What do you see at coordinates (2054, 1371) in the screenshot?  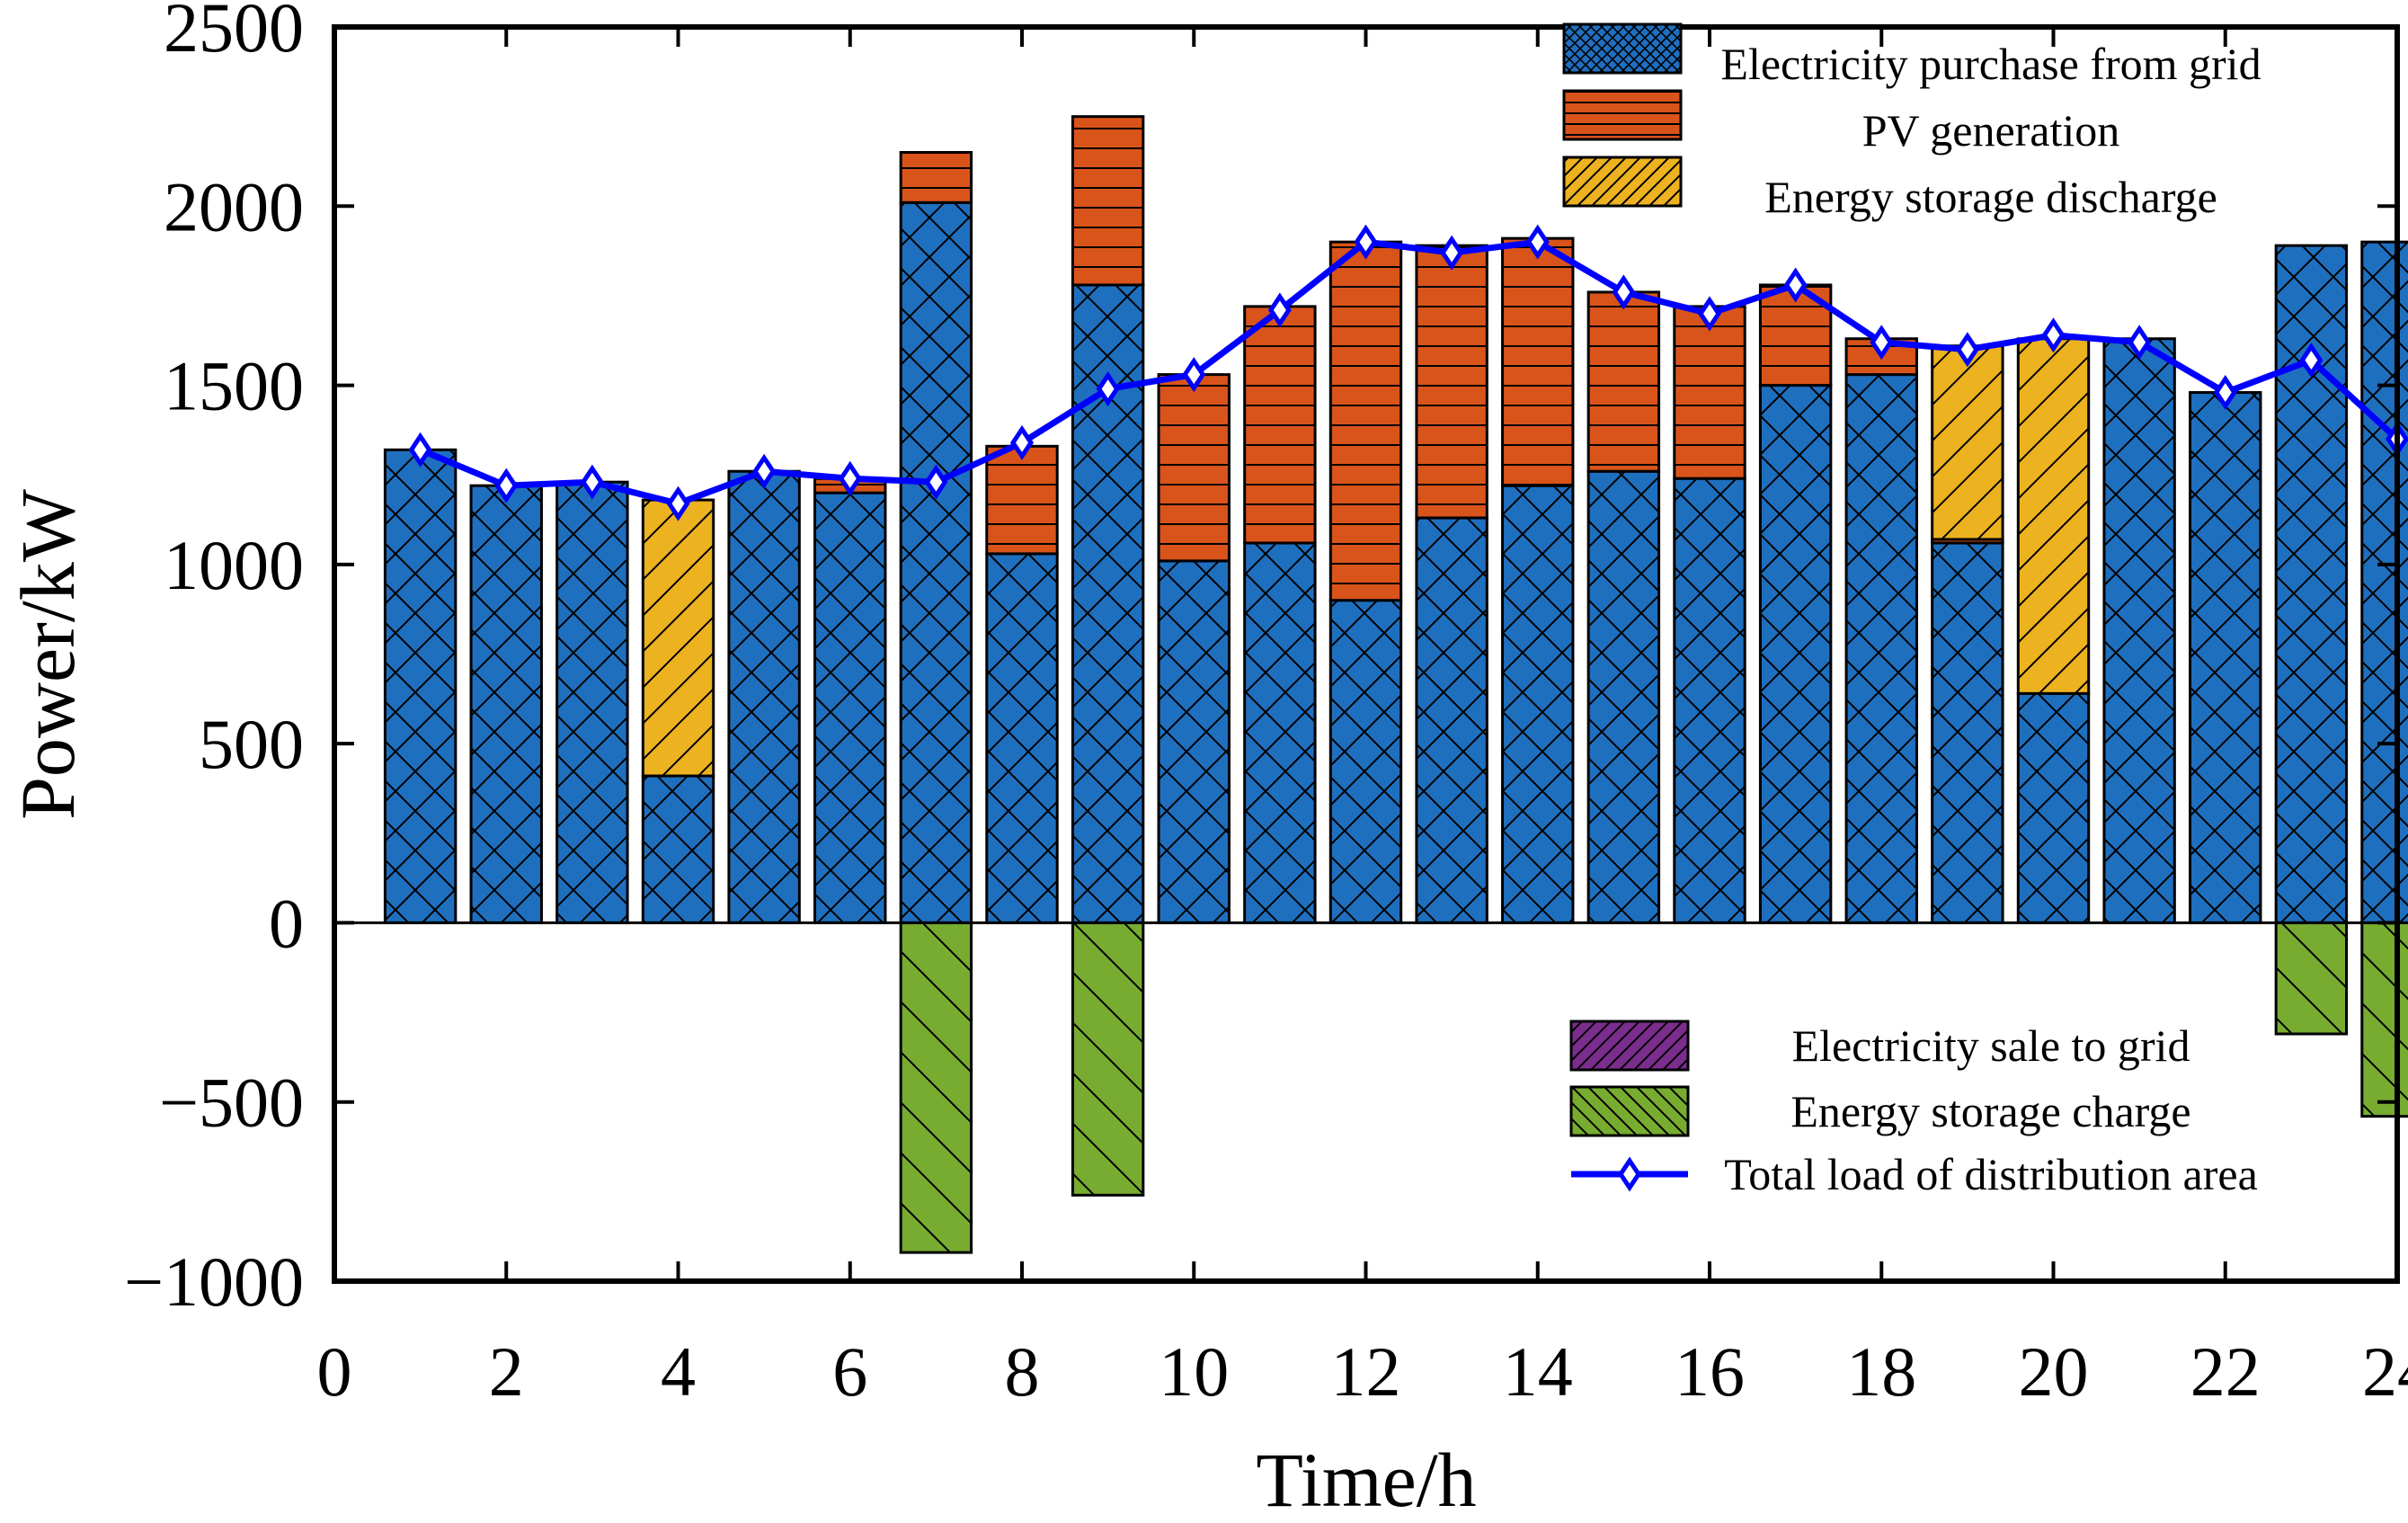 I see `x-tick-label: 20` at bounding box center [2054, 1371].